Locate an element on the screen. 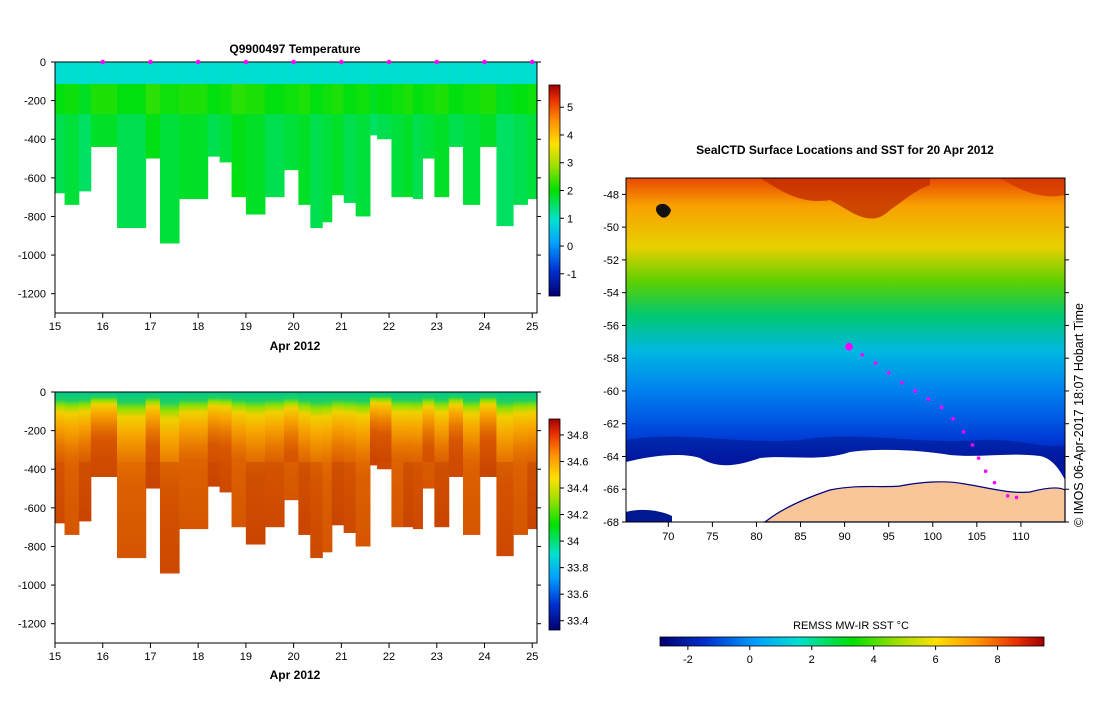 The image size is (1099, 705). temperature-title: Q9900497 Temperature is located at coordinates (295, 49).